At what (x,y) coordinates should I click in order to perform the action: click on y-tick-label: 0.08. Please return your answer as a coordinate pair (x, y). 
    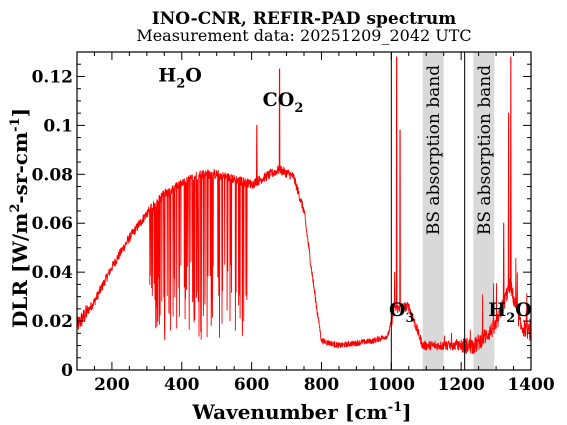
    Looking at the image, I should click on (52, 175).